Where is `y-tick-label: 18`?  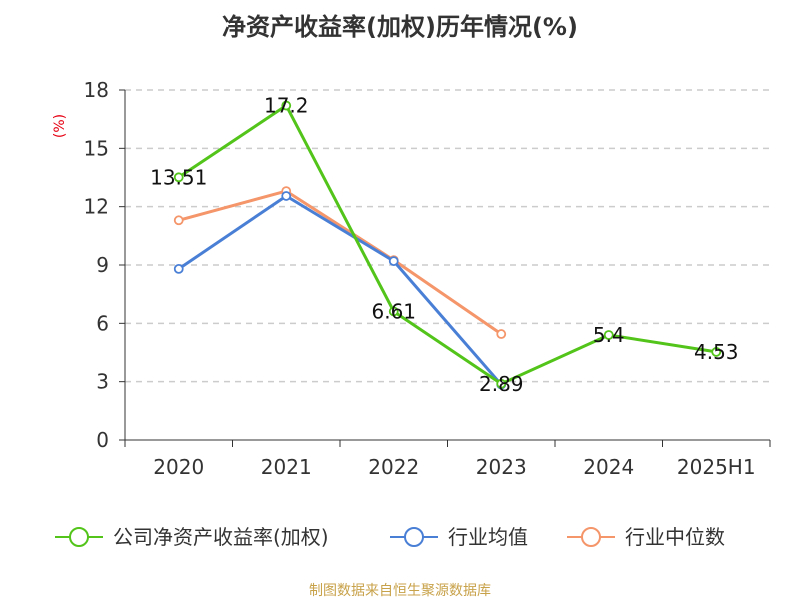
y-tick-label: 18 is located at coordinates (96, 90).